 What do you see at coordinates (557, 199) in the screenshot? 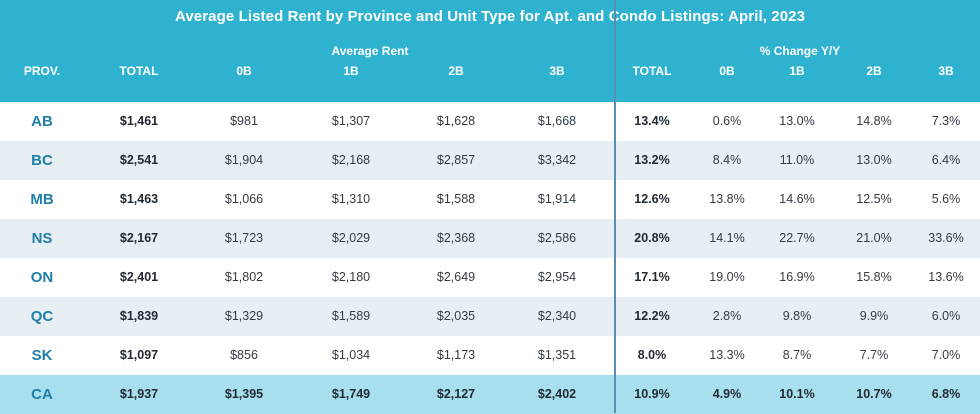
I see `cell-3b: $1,914` at bounding box center [557, 199].